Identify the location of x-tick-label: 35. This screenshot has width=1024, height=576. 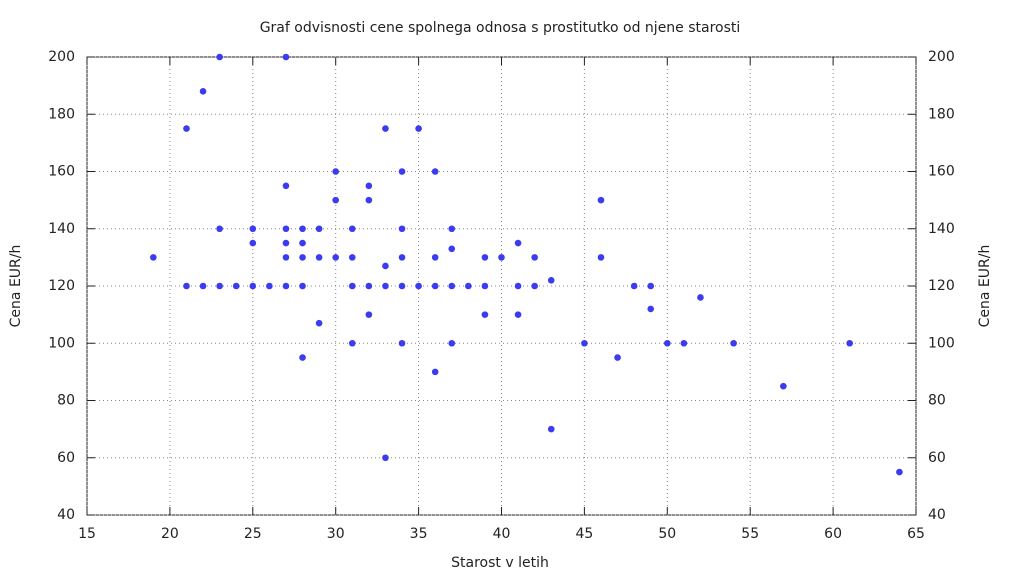
(419, 534).